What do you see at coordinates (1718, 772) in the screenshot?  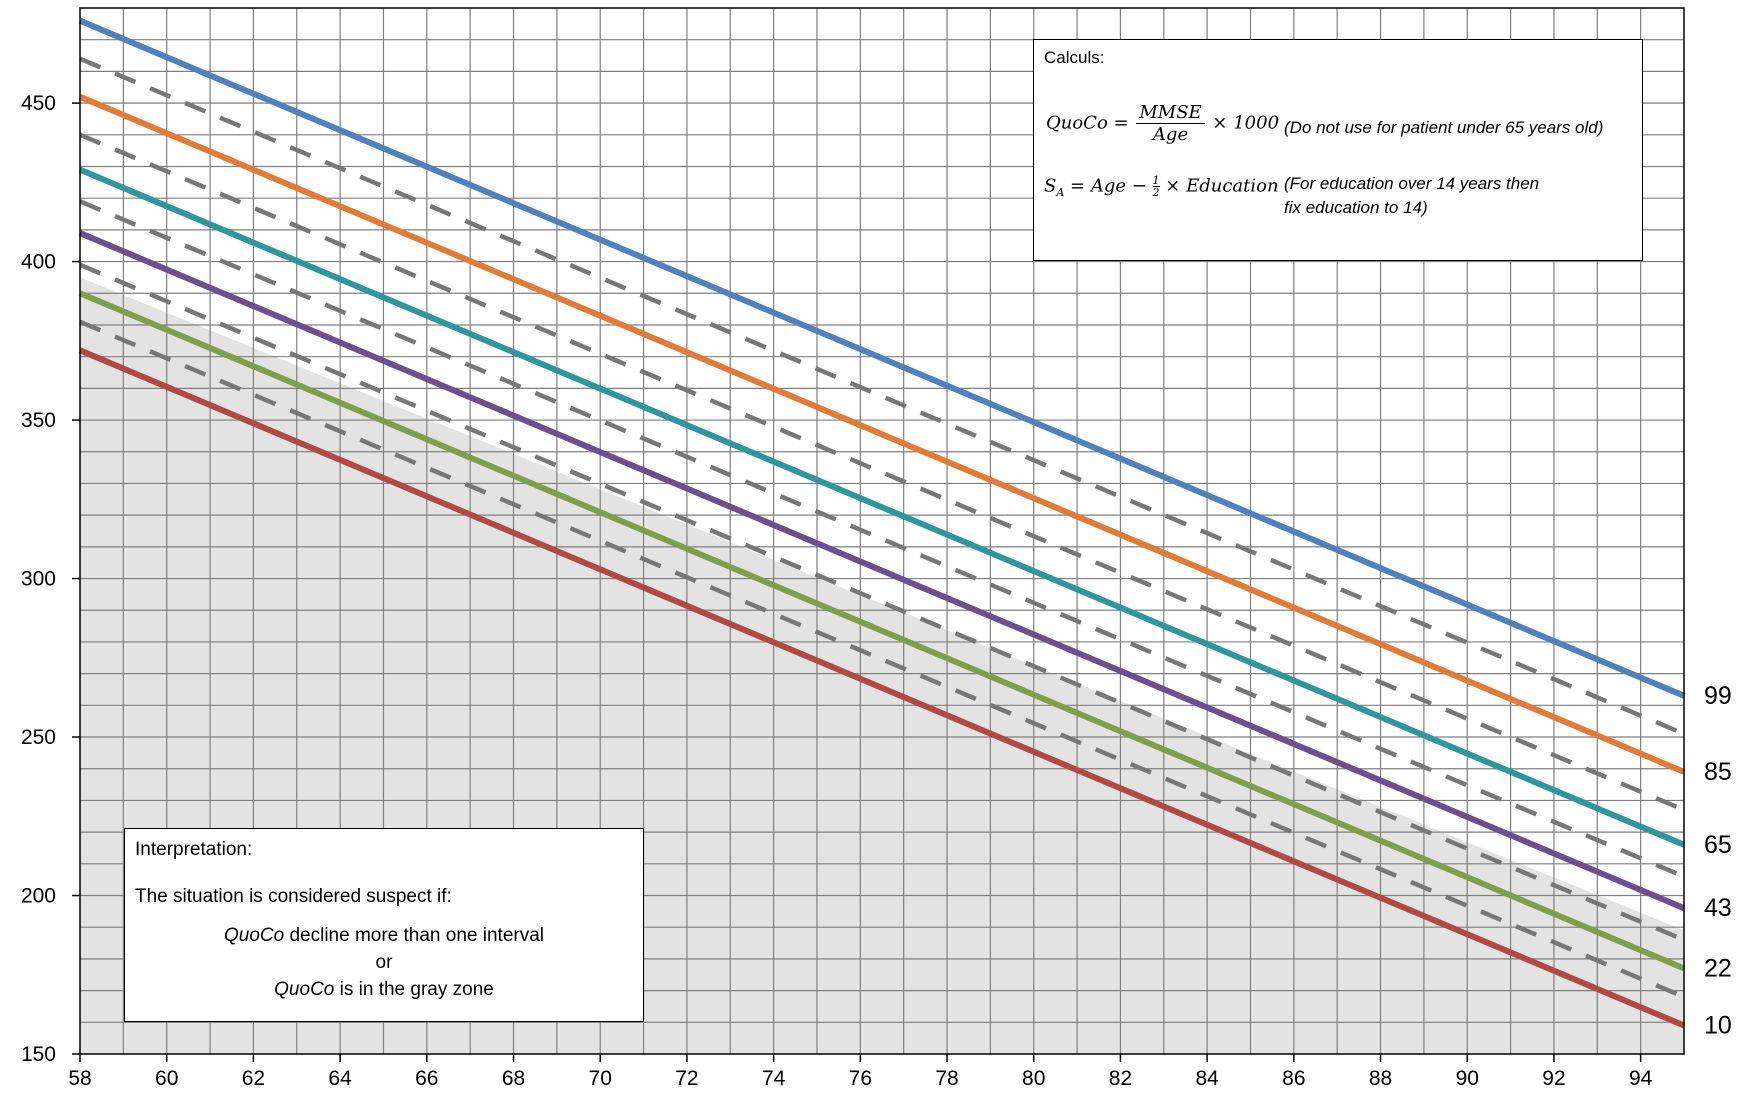 I see `series-label-85: 85` at bounding box center [1718, 772].